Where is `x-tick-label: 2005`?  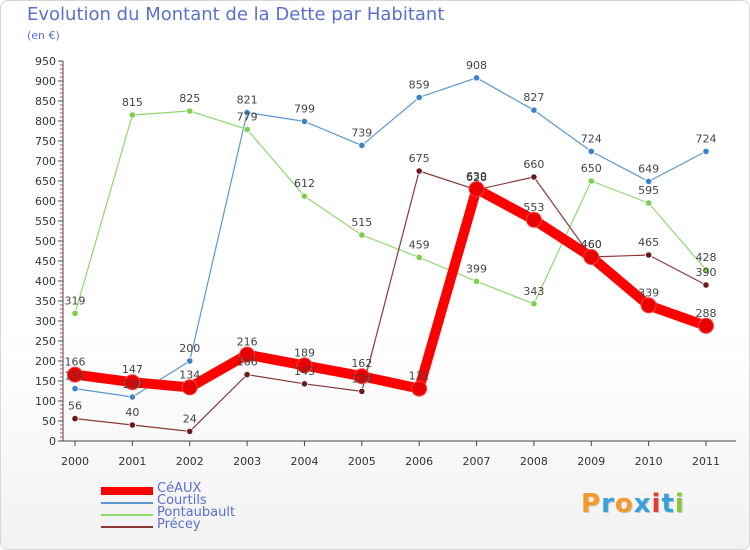
x-tick-label: 2005 is located at coordinates (362, 461).